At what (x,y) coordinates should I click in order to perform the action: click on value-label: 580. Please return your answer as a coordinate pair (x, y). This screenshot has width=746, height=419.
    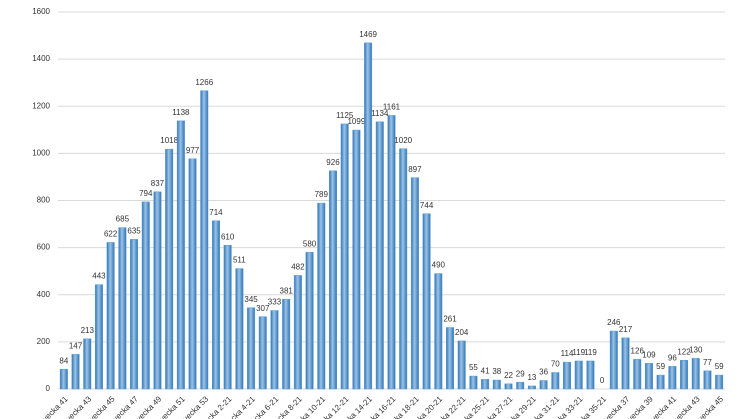
    Looking at the image, I should click on (310, 243).